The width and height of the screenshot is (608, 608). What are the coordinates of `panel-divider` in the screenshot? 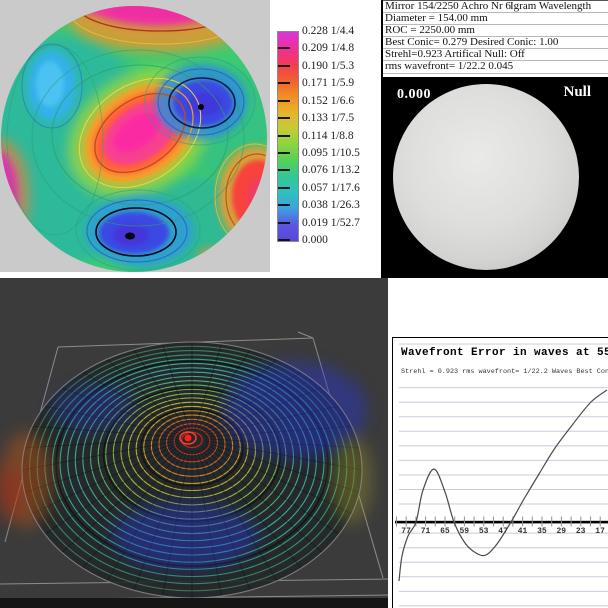 It's located at (382, 139).